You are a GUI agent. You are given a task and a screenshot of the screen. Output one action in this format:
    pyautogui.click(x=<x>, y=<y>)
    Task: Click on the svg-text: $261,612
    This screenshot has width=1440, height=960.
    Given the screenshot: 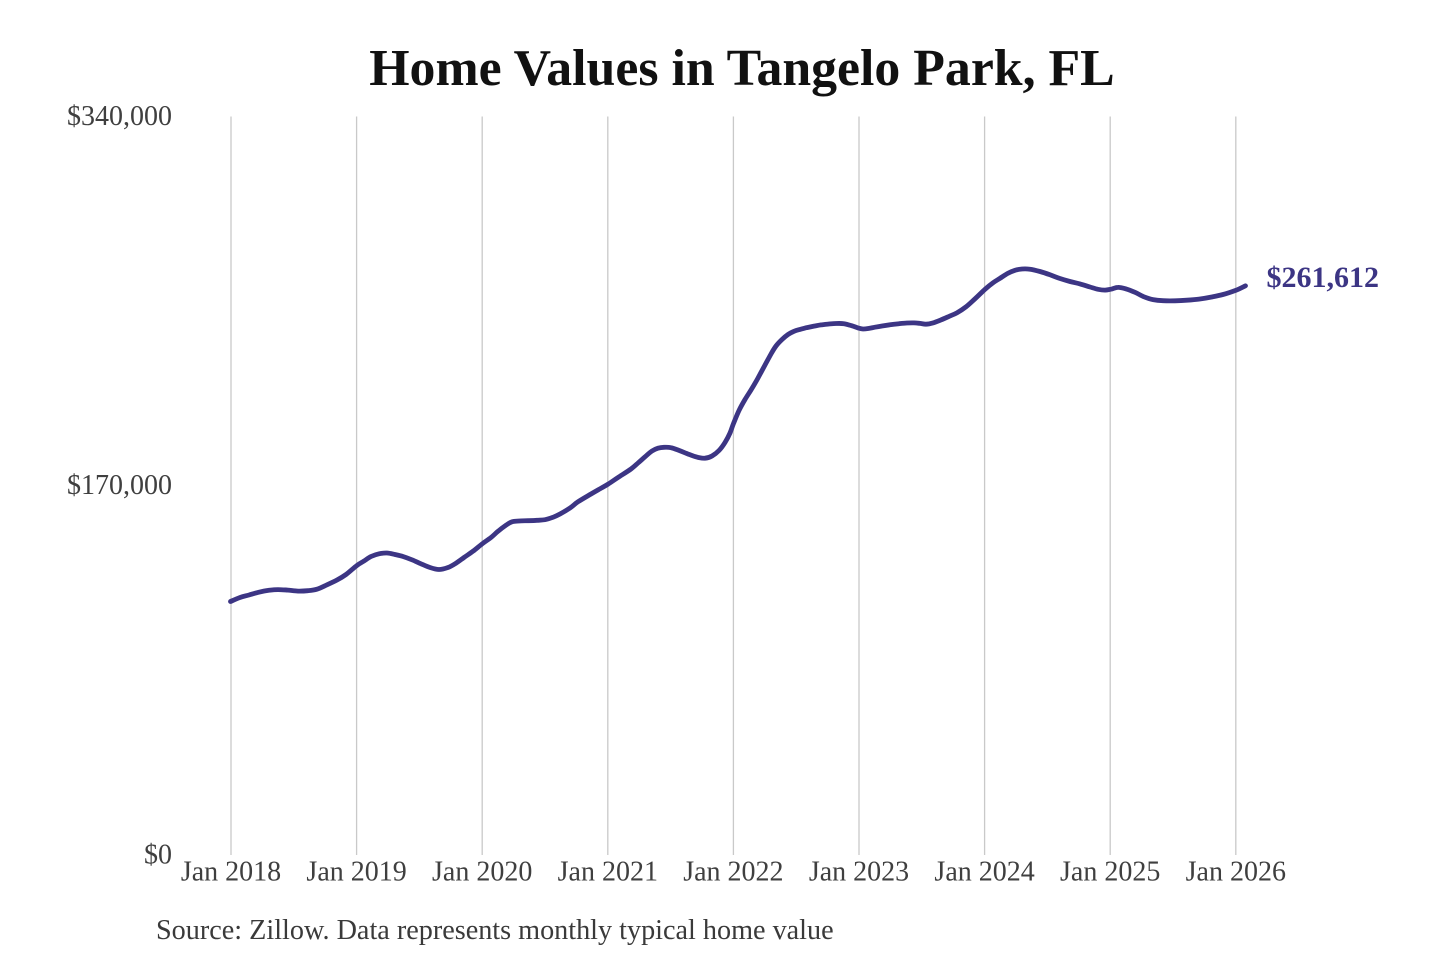 What is the action you would take?
    pyautogui.click(x=1323, y=277)
    